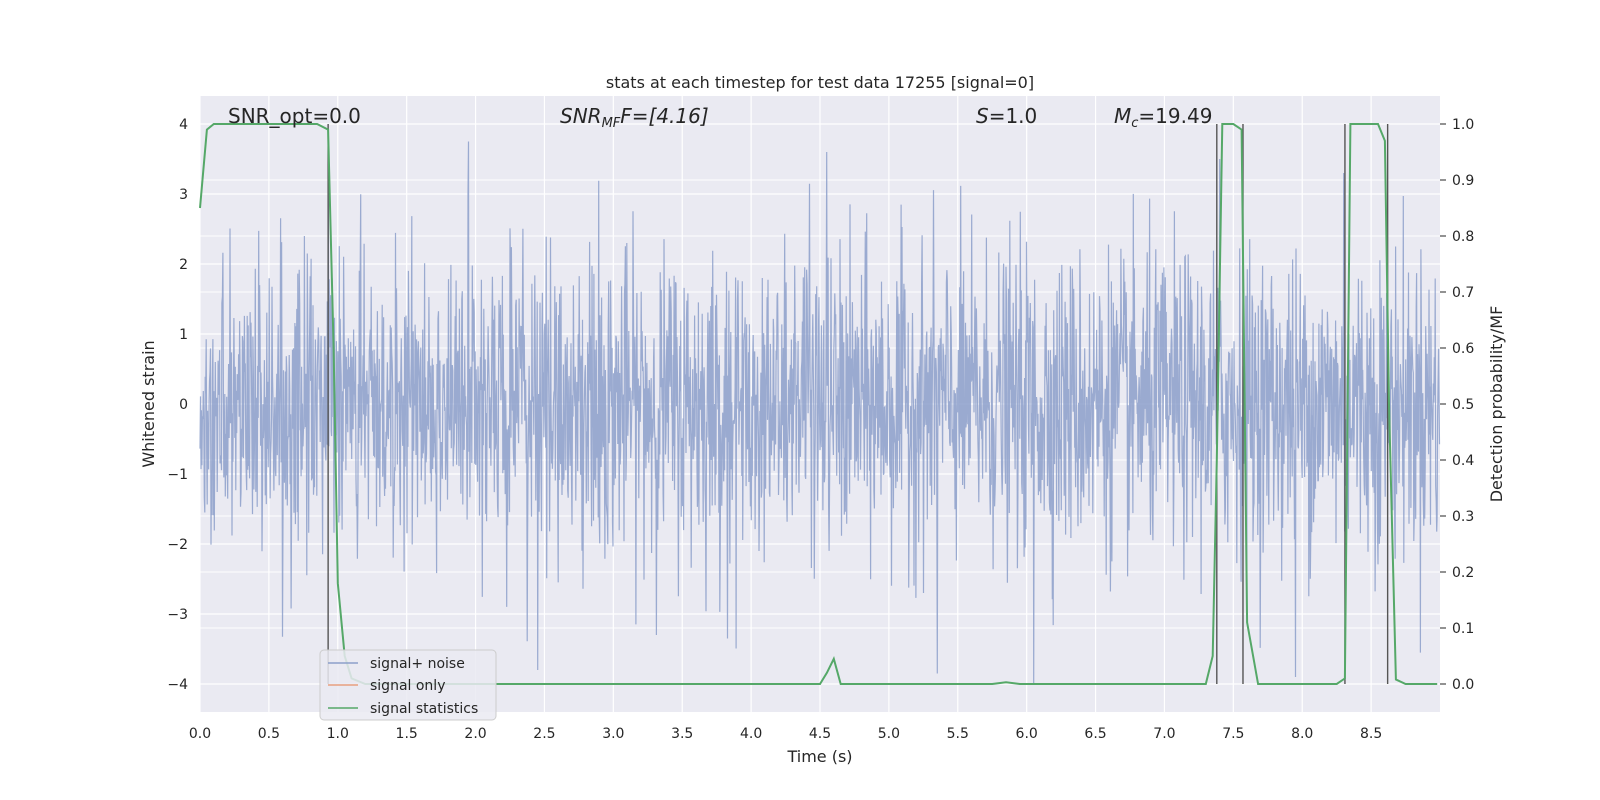 This screenshot has width=1600, height=800. Describe the element at coordinates (1463, 181) in the screenshot. I see `y-right-tick-label-9: 0.9` at that location.